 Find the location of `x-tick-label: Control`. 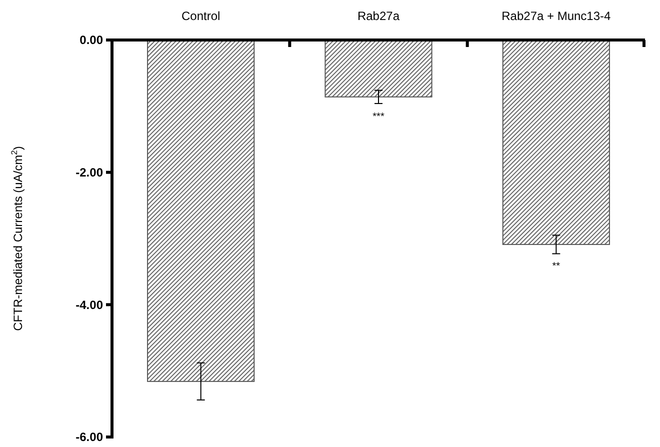

x-tick-label: Control is located at coordinates (200, 16).